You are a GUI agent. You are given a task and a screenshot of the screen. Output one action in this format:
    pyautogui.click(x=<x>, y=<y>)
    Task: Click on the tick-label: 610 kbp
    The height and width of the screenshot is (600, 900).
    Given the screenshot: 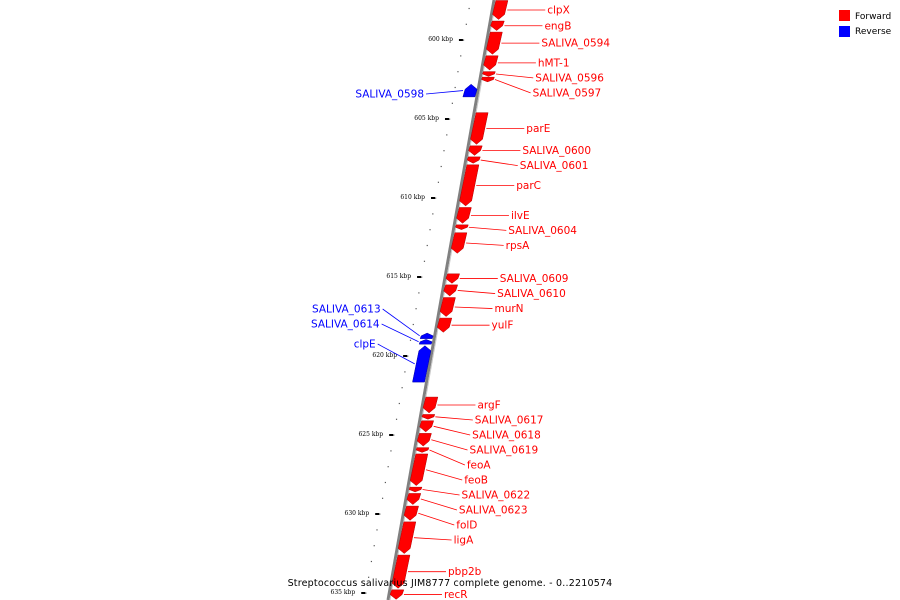 What is the action you would take?
    pyautogui.click(x=412, y=197)
    